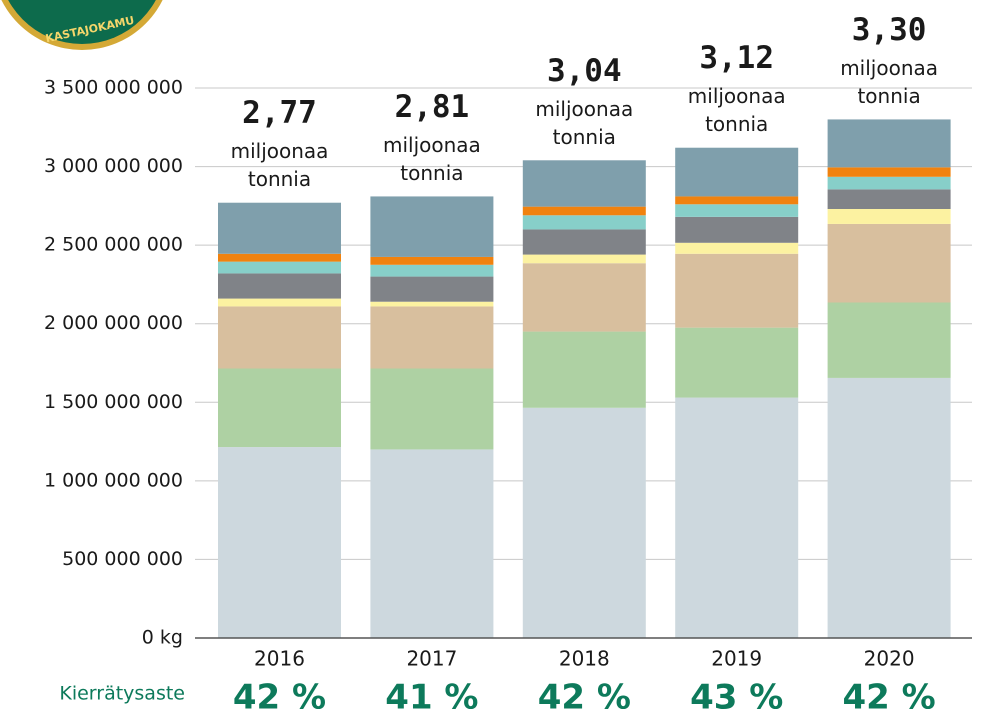 The image size is (985, 720). I want to click on y-tick-label: 1 000 000 000, so click(113, 480).